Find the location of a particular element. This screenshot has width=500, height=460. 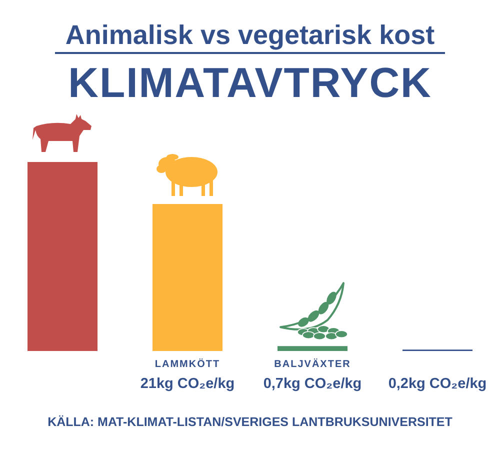

chart-title: KLIMATAVTRYCK is located at coordinates (250, 82).